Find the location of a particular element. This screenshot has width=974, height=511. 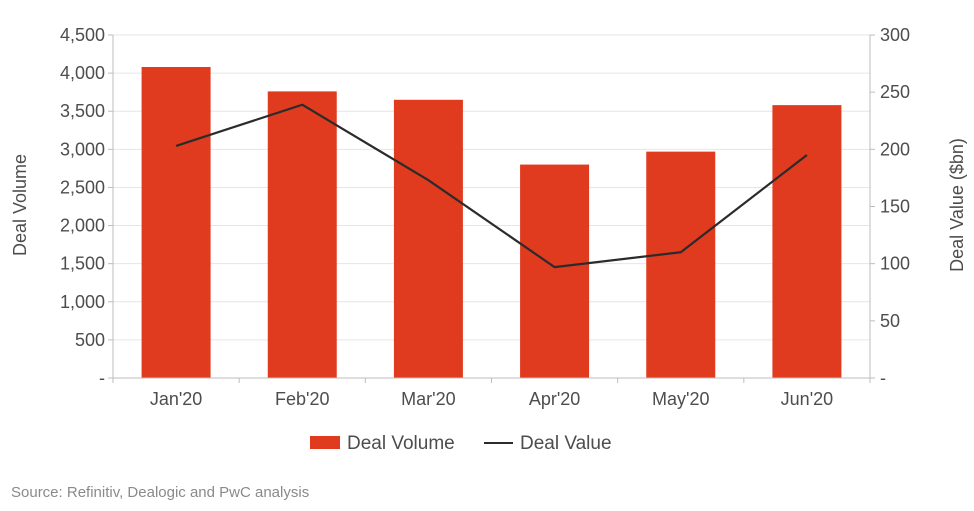

y-tick-label-left: 4,500 is located at coordinates (82, 35).